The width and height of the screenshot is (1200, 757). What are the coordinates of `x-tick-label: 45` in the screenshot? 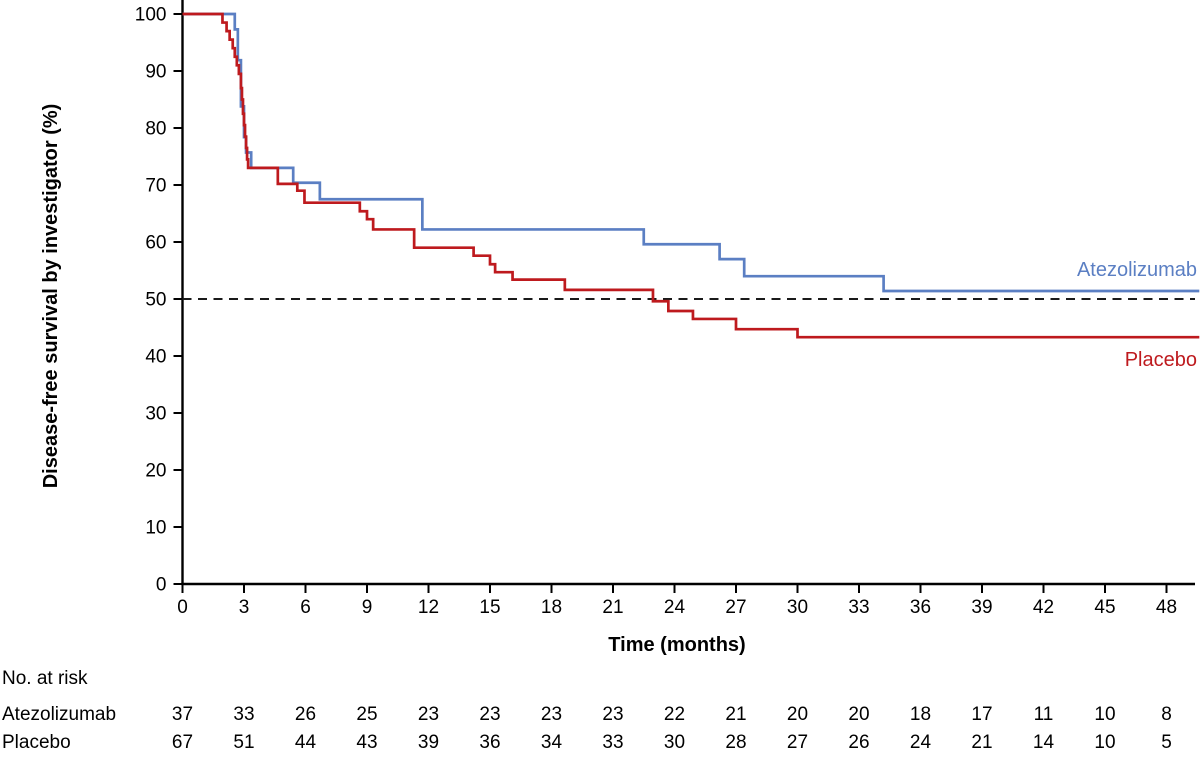 It's located at (1104, 607).